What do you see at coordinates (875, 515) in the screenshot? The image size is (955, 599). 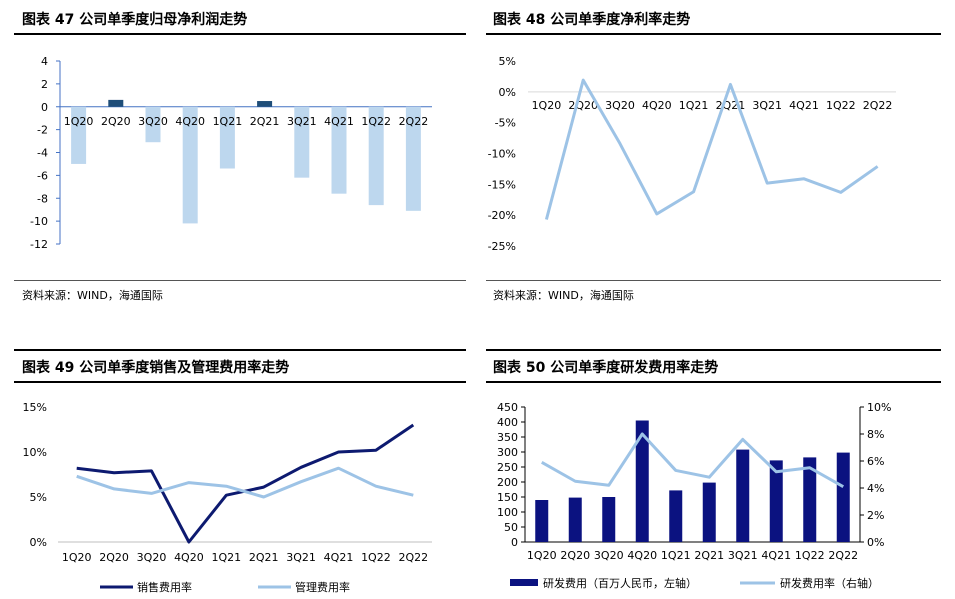 I see `right-tick-label: 2%` at bounding box center [875, 515].